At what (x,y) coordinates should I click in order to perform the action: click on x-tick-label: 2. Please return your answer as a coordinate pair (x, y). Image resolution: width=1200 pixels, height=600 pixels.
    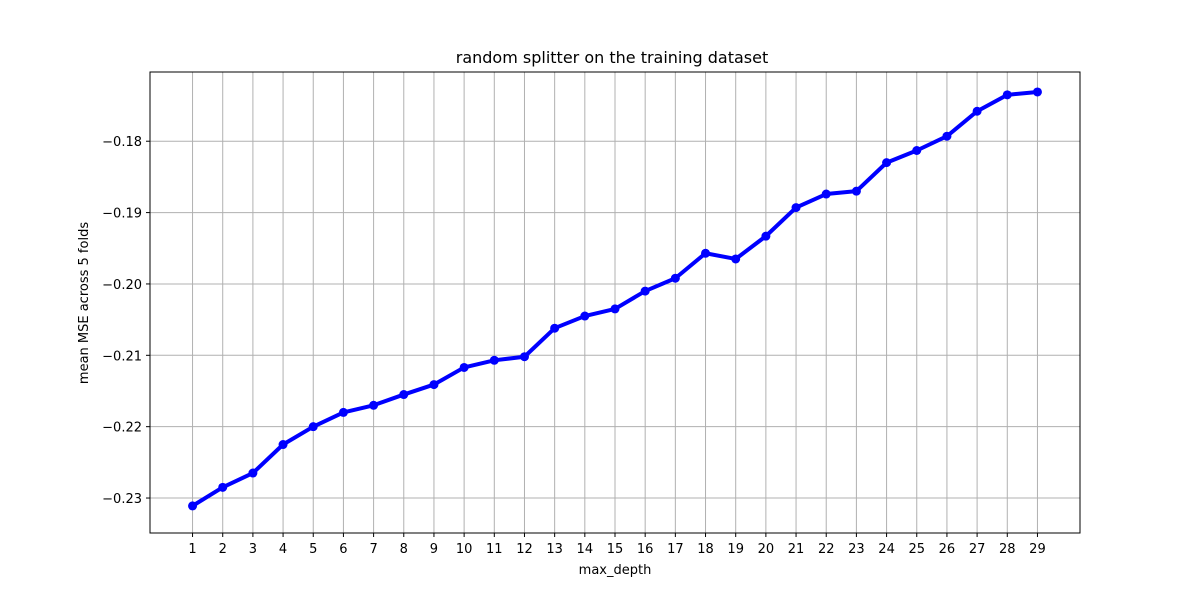
    Looking at the image, I should click on (223, 549).